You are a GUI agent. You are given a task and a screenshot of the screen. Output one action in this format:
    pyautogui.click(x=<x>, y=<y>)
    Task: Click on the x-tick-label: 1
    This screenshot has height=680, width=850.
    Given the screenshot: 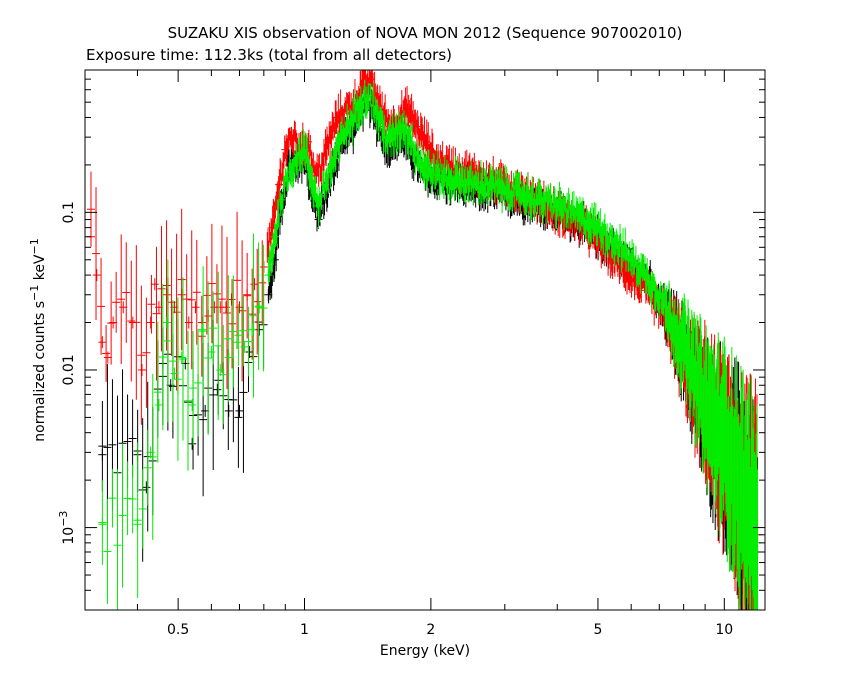 What is the action you would take?
    pyautogui.click(x=304, y=630)
    